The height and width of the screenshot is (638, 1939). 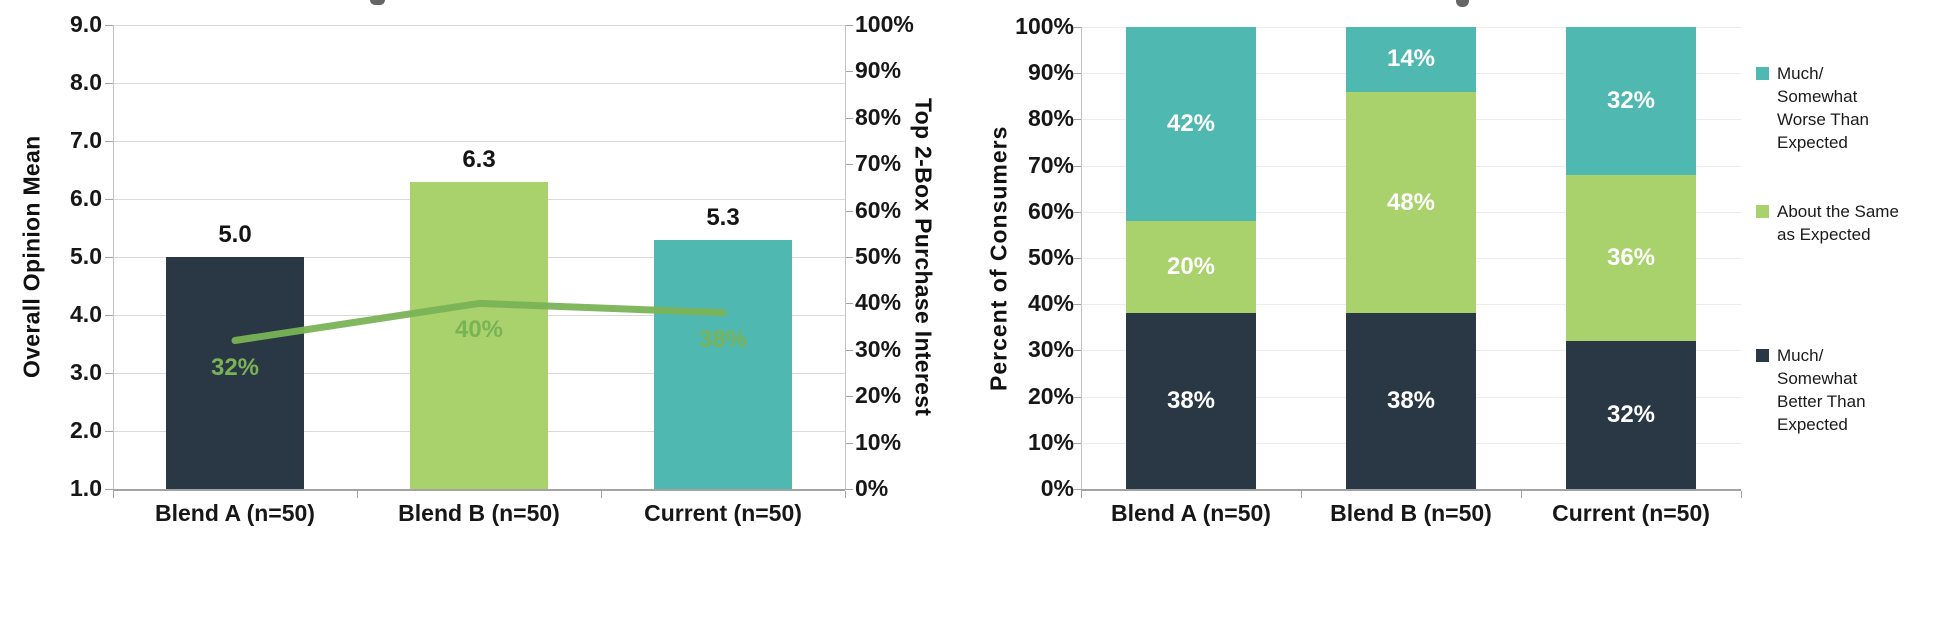 What do you see at coordinates (86, 82) in the screenshot?
I see `tick-label: 8.0` at bounding box center [86, 82].